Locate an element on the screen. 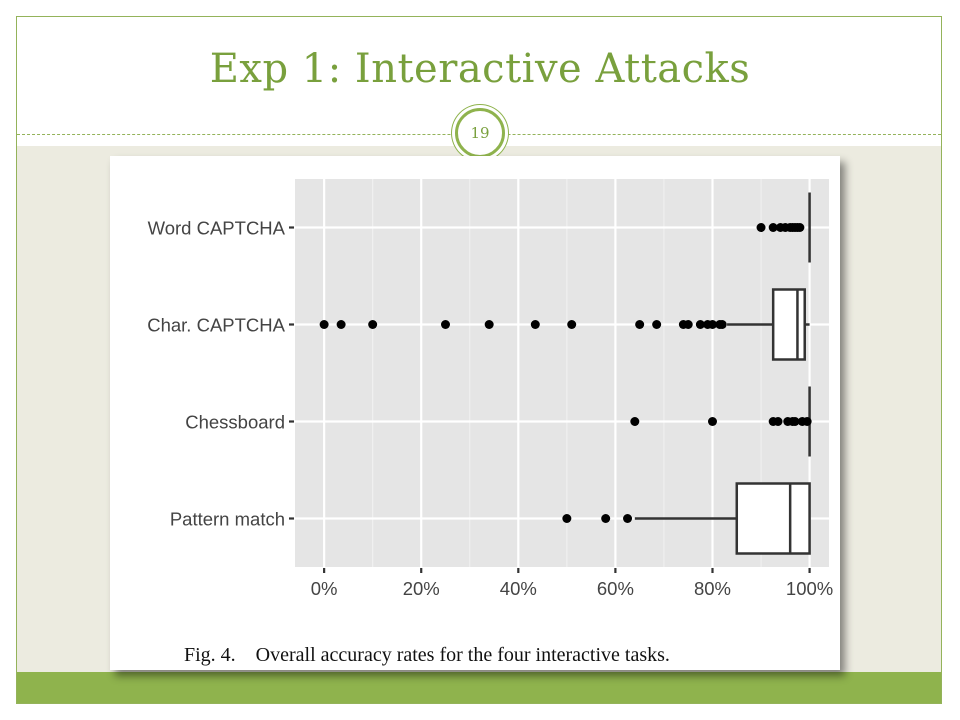 Image resolution: width=960 pixels, height=720 pixels. box-pattern-match is located at coordinates (773, 518).